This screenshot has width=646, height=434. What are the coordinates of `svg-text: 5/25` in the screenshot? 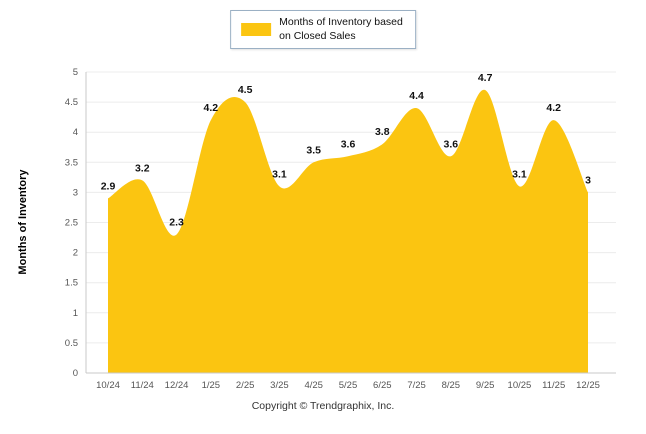 It's located at (348, 385).